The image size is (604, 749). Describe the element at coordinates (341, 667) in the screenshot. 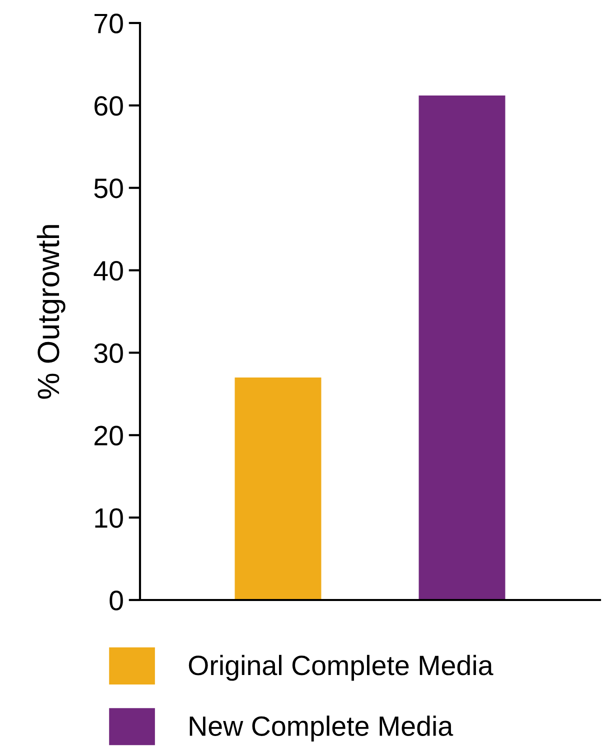

I see `legend-label: Original Complete Media` at that location.